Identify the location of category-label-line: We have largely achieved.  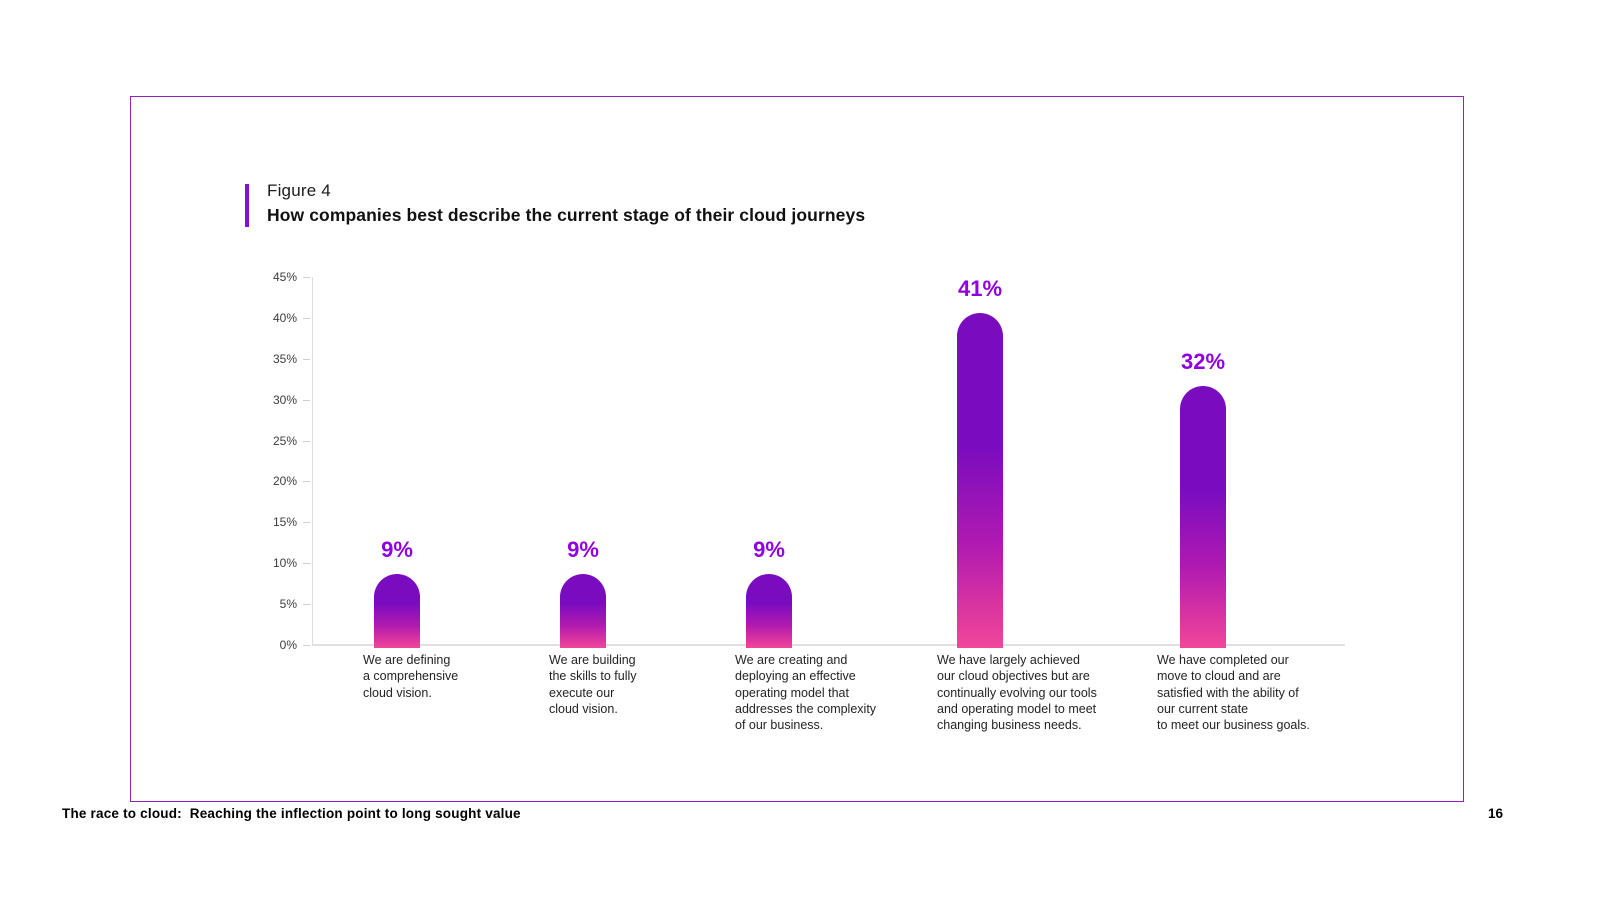
(1008, 660).